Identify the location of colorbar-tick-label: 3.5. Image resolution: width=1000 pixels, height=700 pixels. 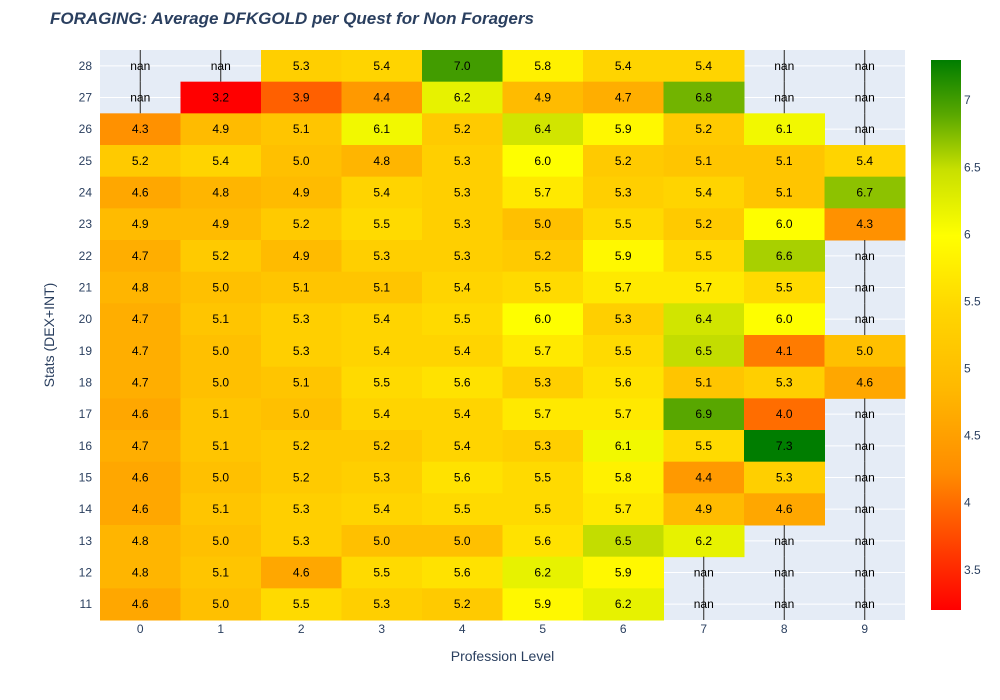
(972, 570).